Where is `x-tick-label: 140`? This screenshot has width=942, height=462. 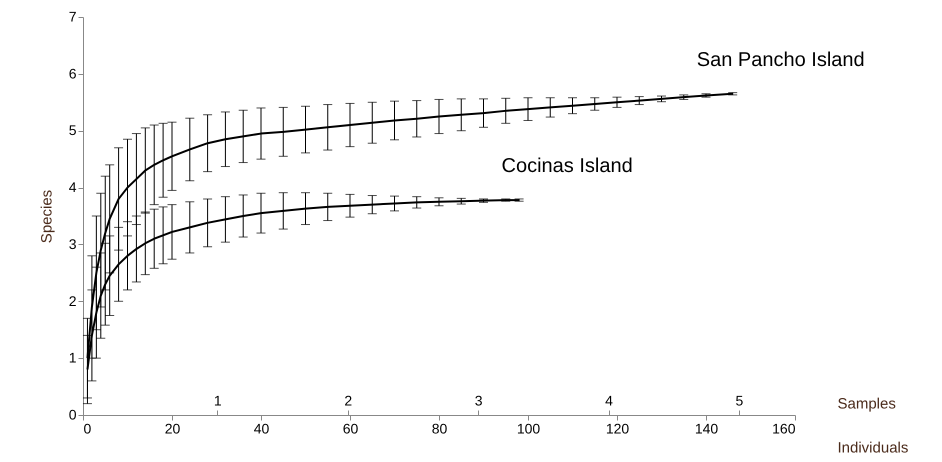
x-tick-label: 140 is located at coordinates (706, 428).